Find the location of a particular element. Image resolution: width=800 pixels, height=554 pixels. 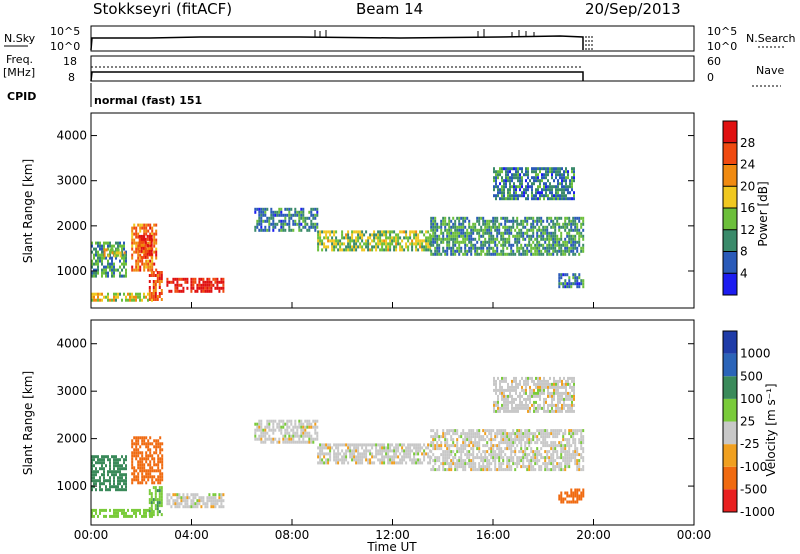

power-ylabel: Slant Range [km] is located at coordinates (28, 211).